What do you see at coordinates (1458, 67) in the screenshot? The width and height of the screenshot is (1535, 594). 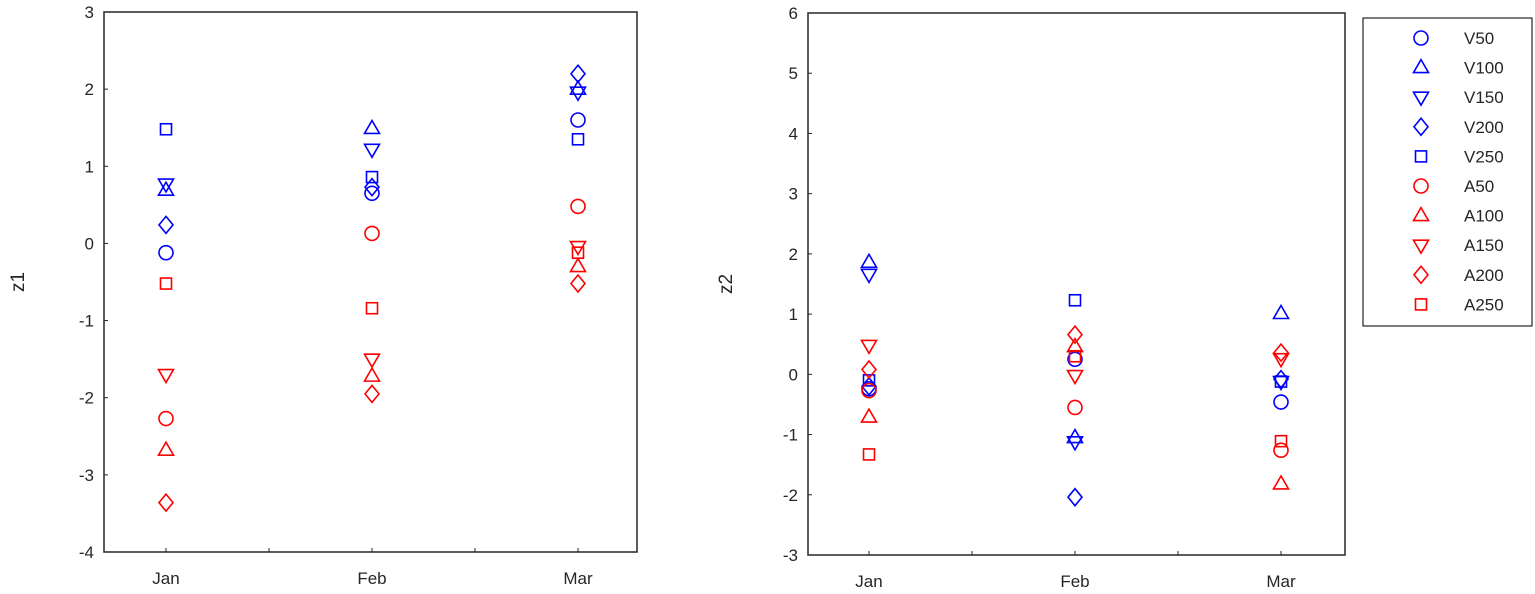 I see `legend-item-v100: V100` at bounding box center [1458, 67].